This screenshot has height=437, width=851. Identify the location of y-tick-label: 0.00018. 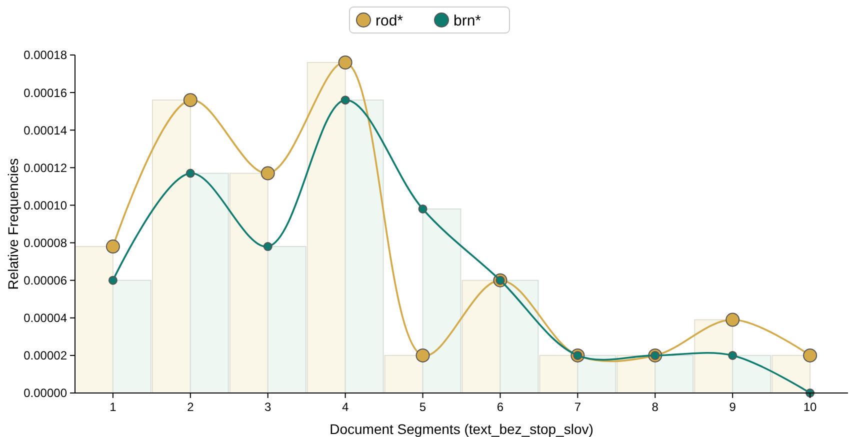
(46, 55).